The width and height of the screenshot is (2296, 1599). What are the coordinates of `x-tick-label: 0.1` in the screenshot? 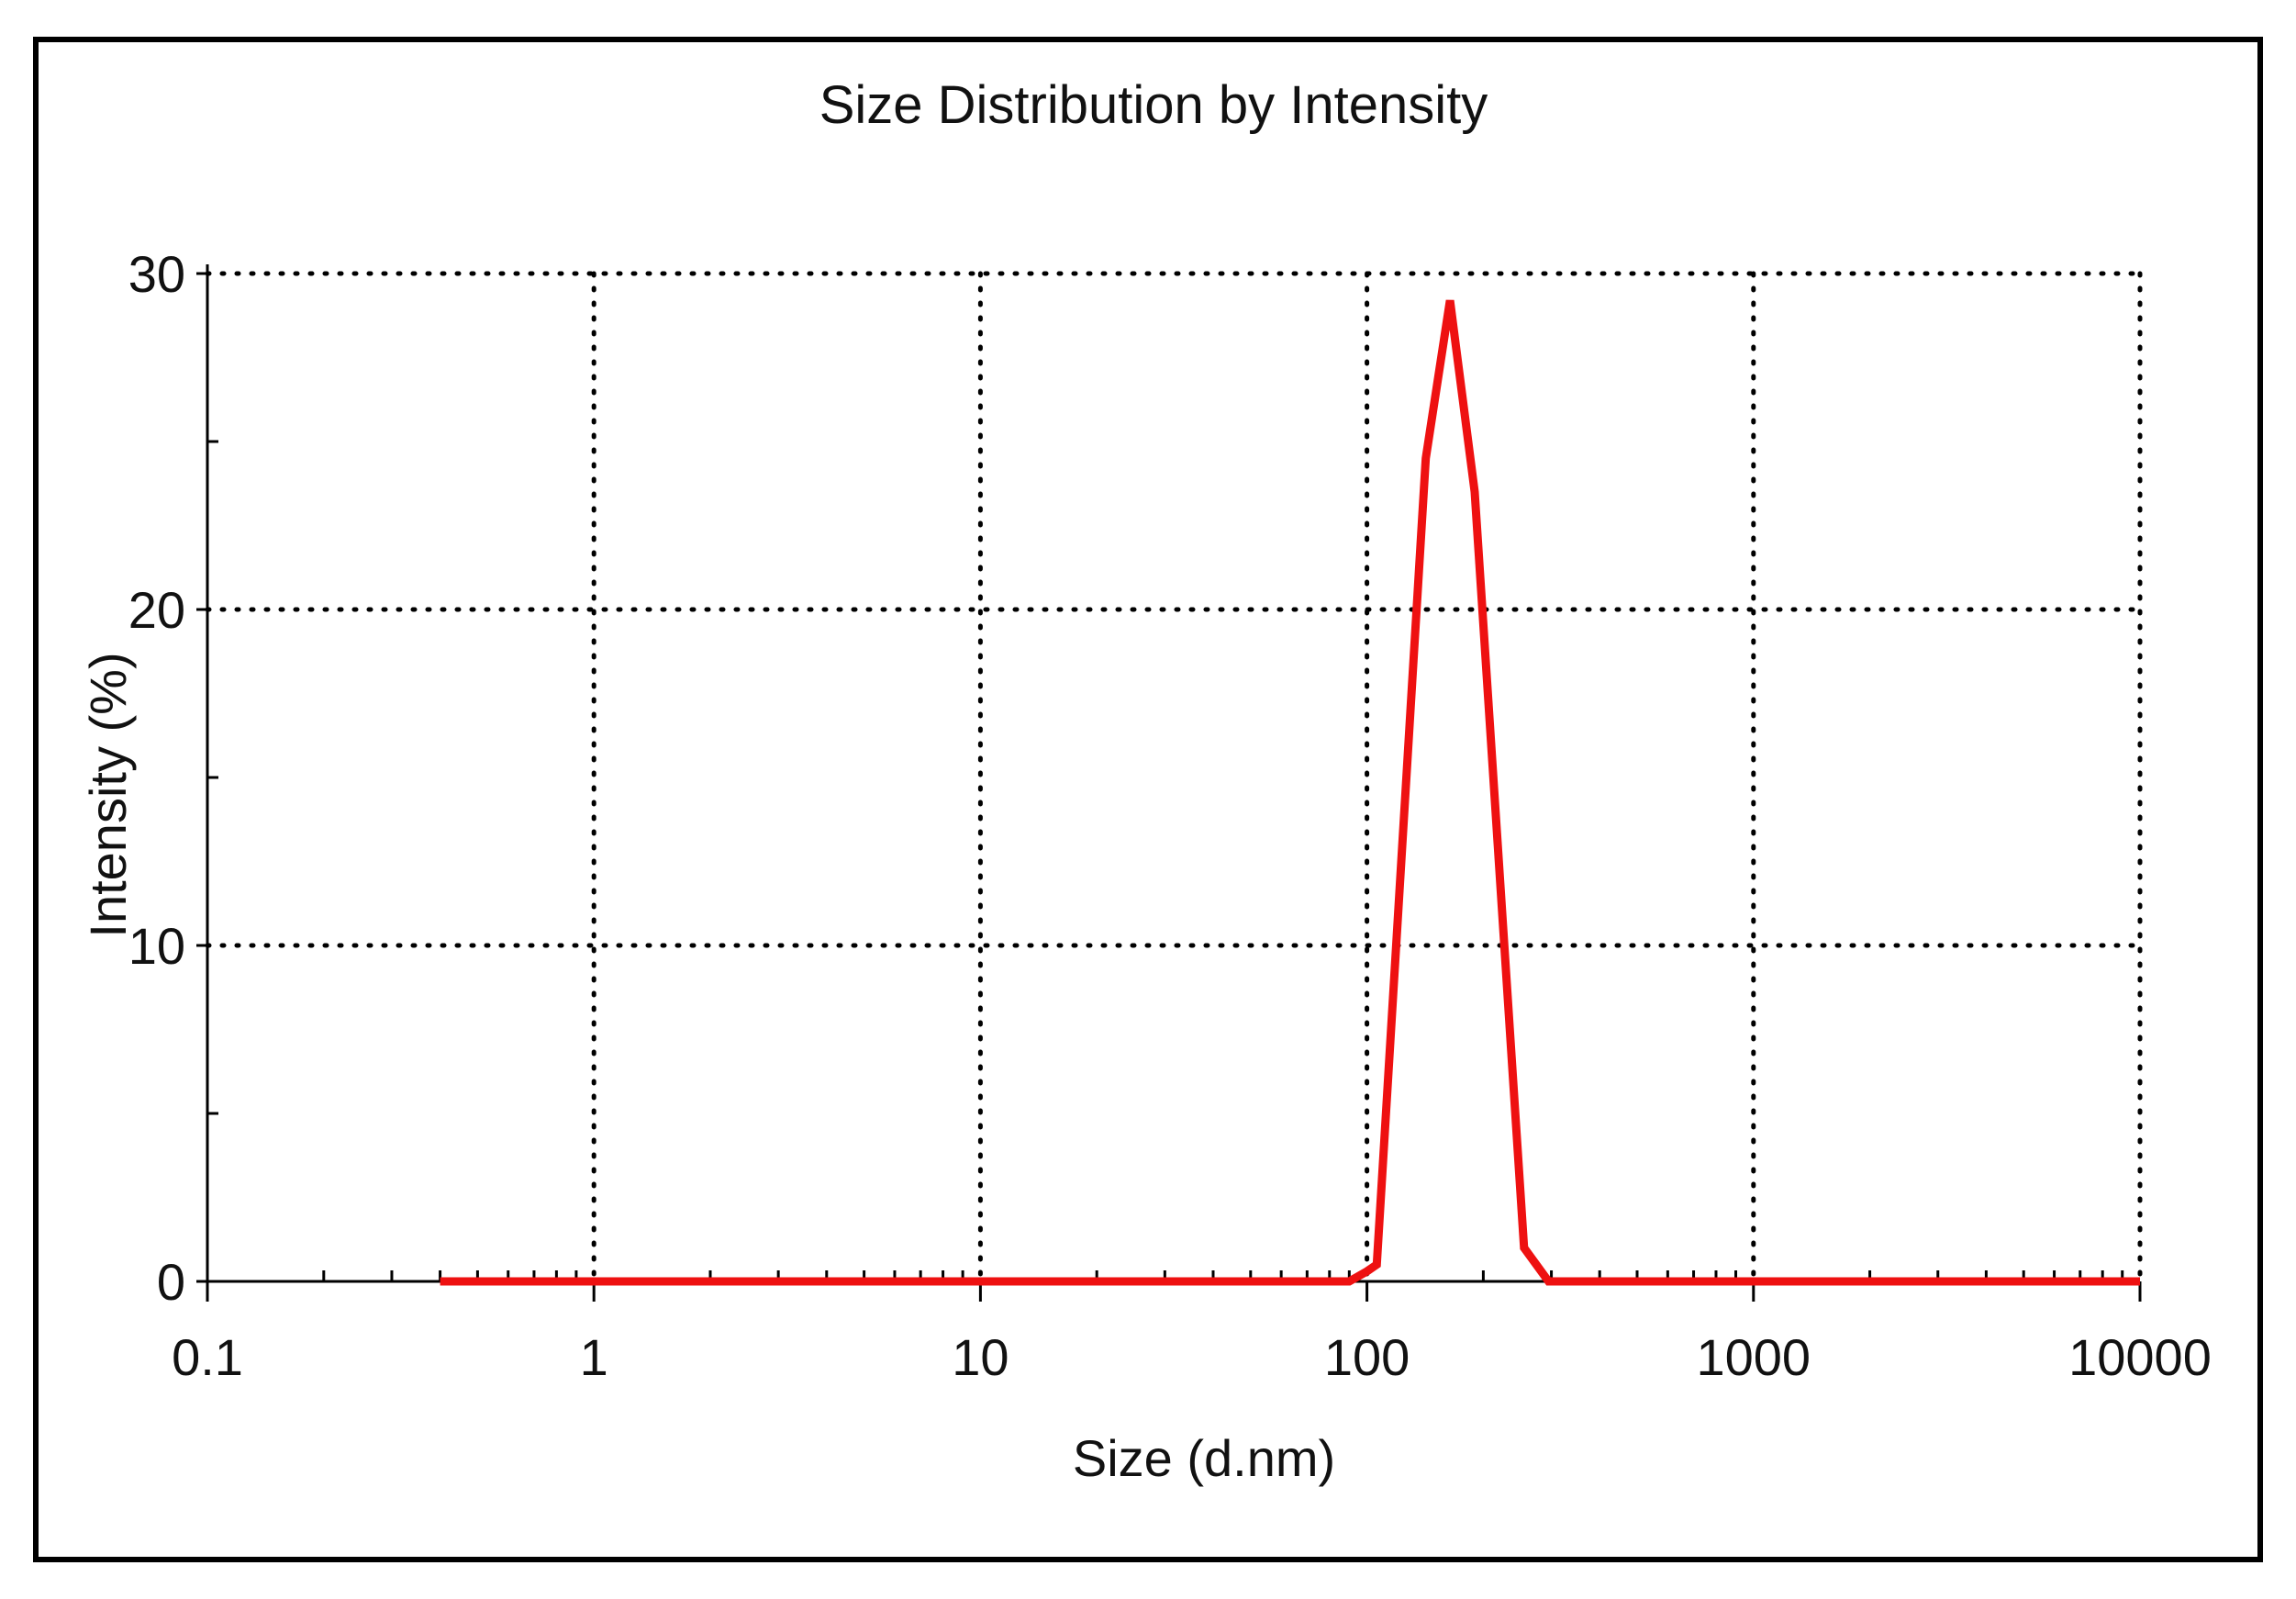 It's located at (207, 1357).